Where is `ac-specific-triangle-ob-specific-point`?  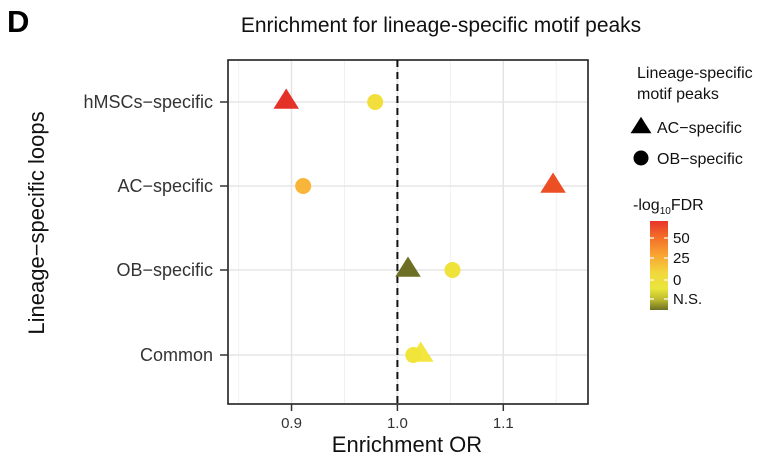
ac-specific-triangle-ob-specific-point is located at coordinates (408, 266).